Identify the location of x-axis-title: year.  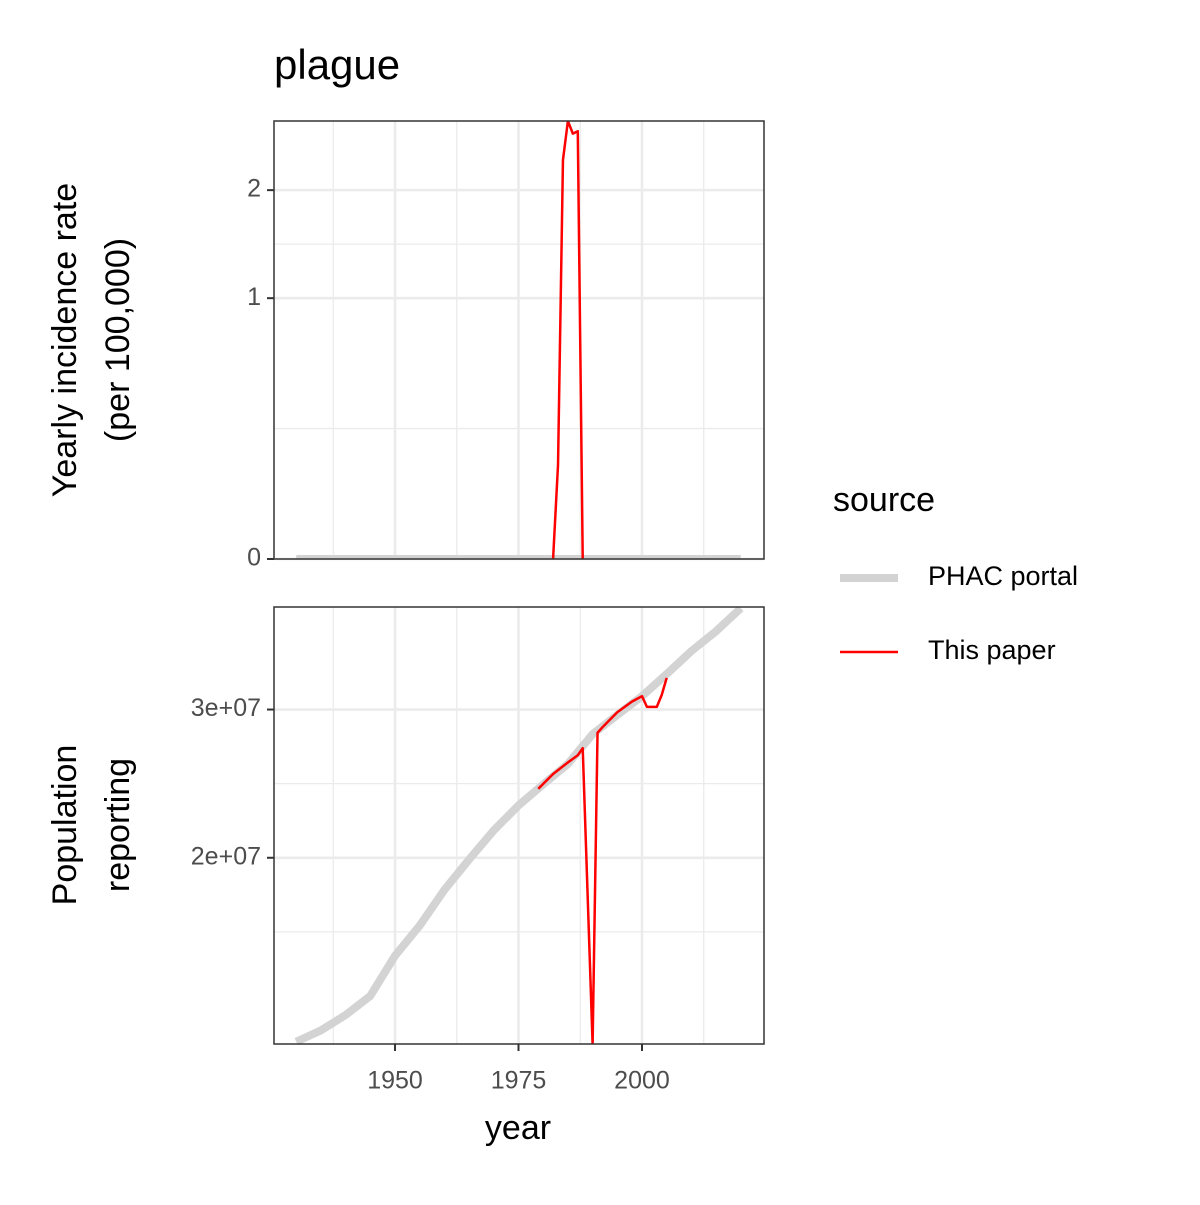
(518, 1128).